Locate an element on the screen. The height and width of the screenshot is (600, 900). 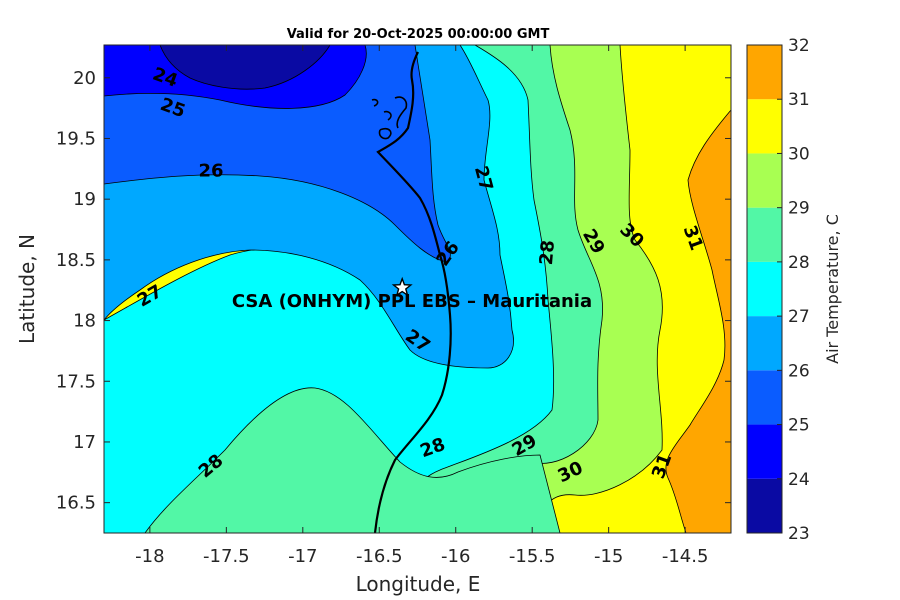
y-tick-label: 19.5 is located at coordinates (76, 138).